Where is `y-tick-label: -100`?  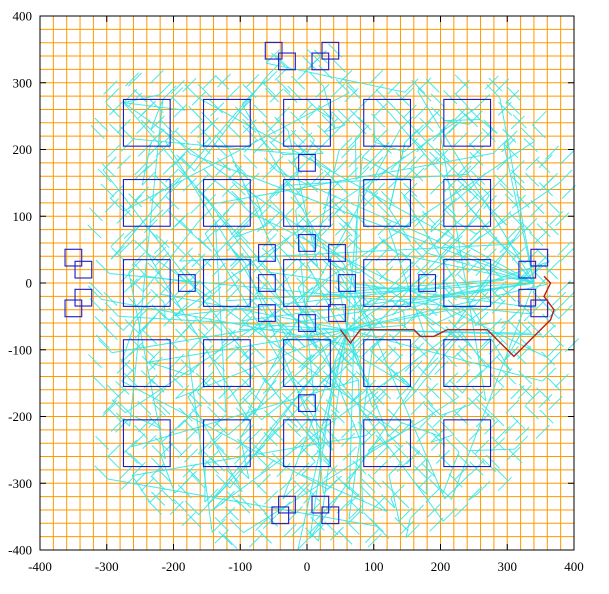
y-tick-label: -100 is located at coordinates (20, 349).